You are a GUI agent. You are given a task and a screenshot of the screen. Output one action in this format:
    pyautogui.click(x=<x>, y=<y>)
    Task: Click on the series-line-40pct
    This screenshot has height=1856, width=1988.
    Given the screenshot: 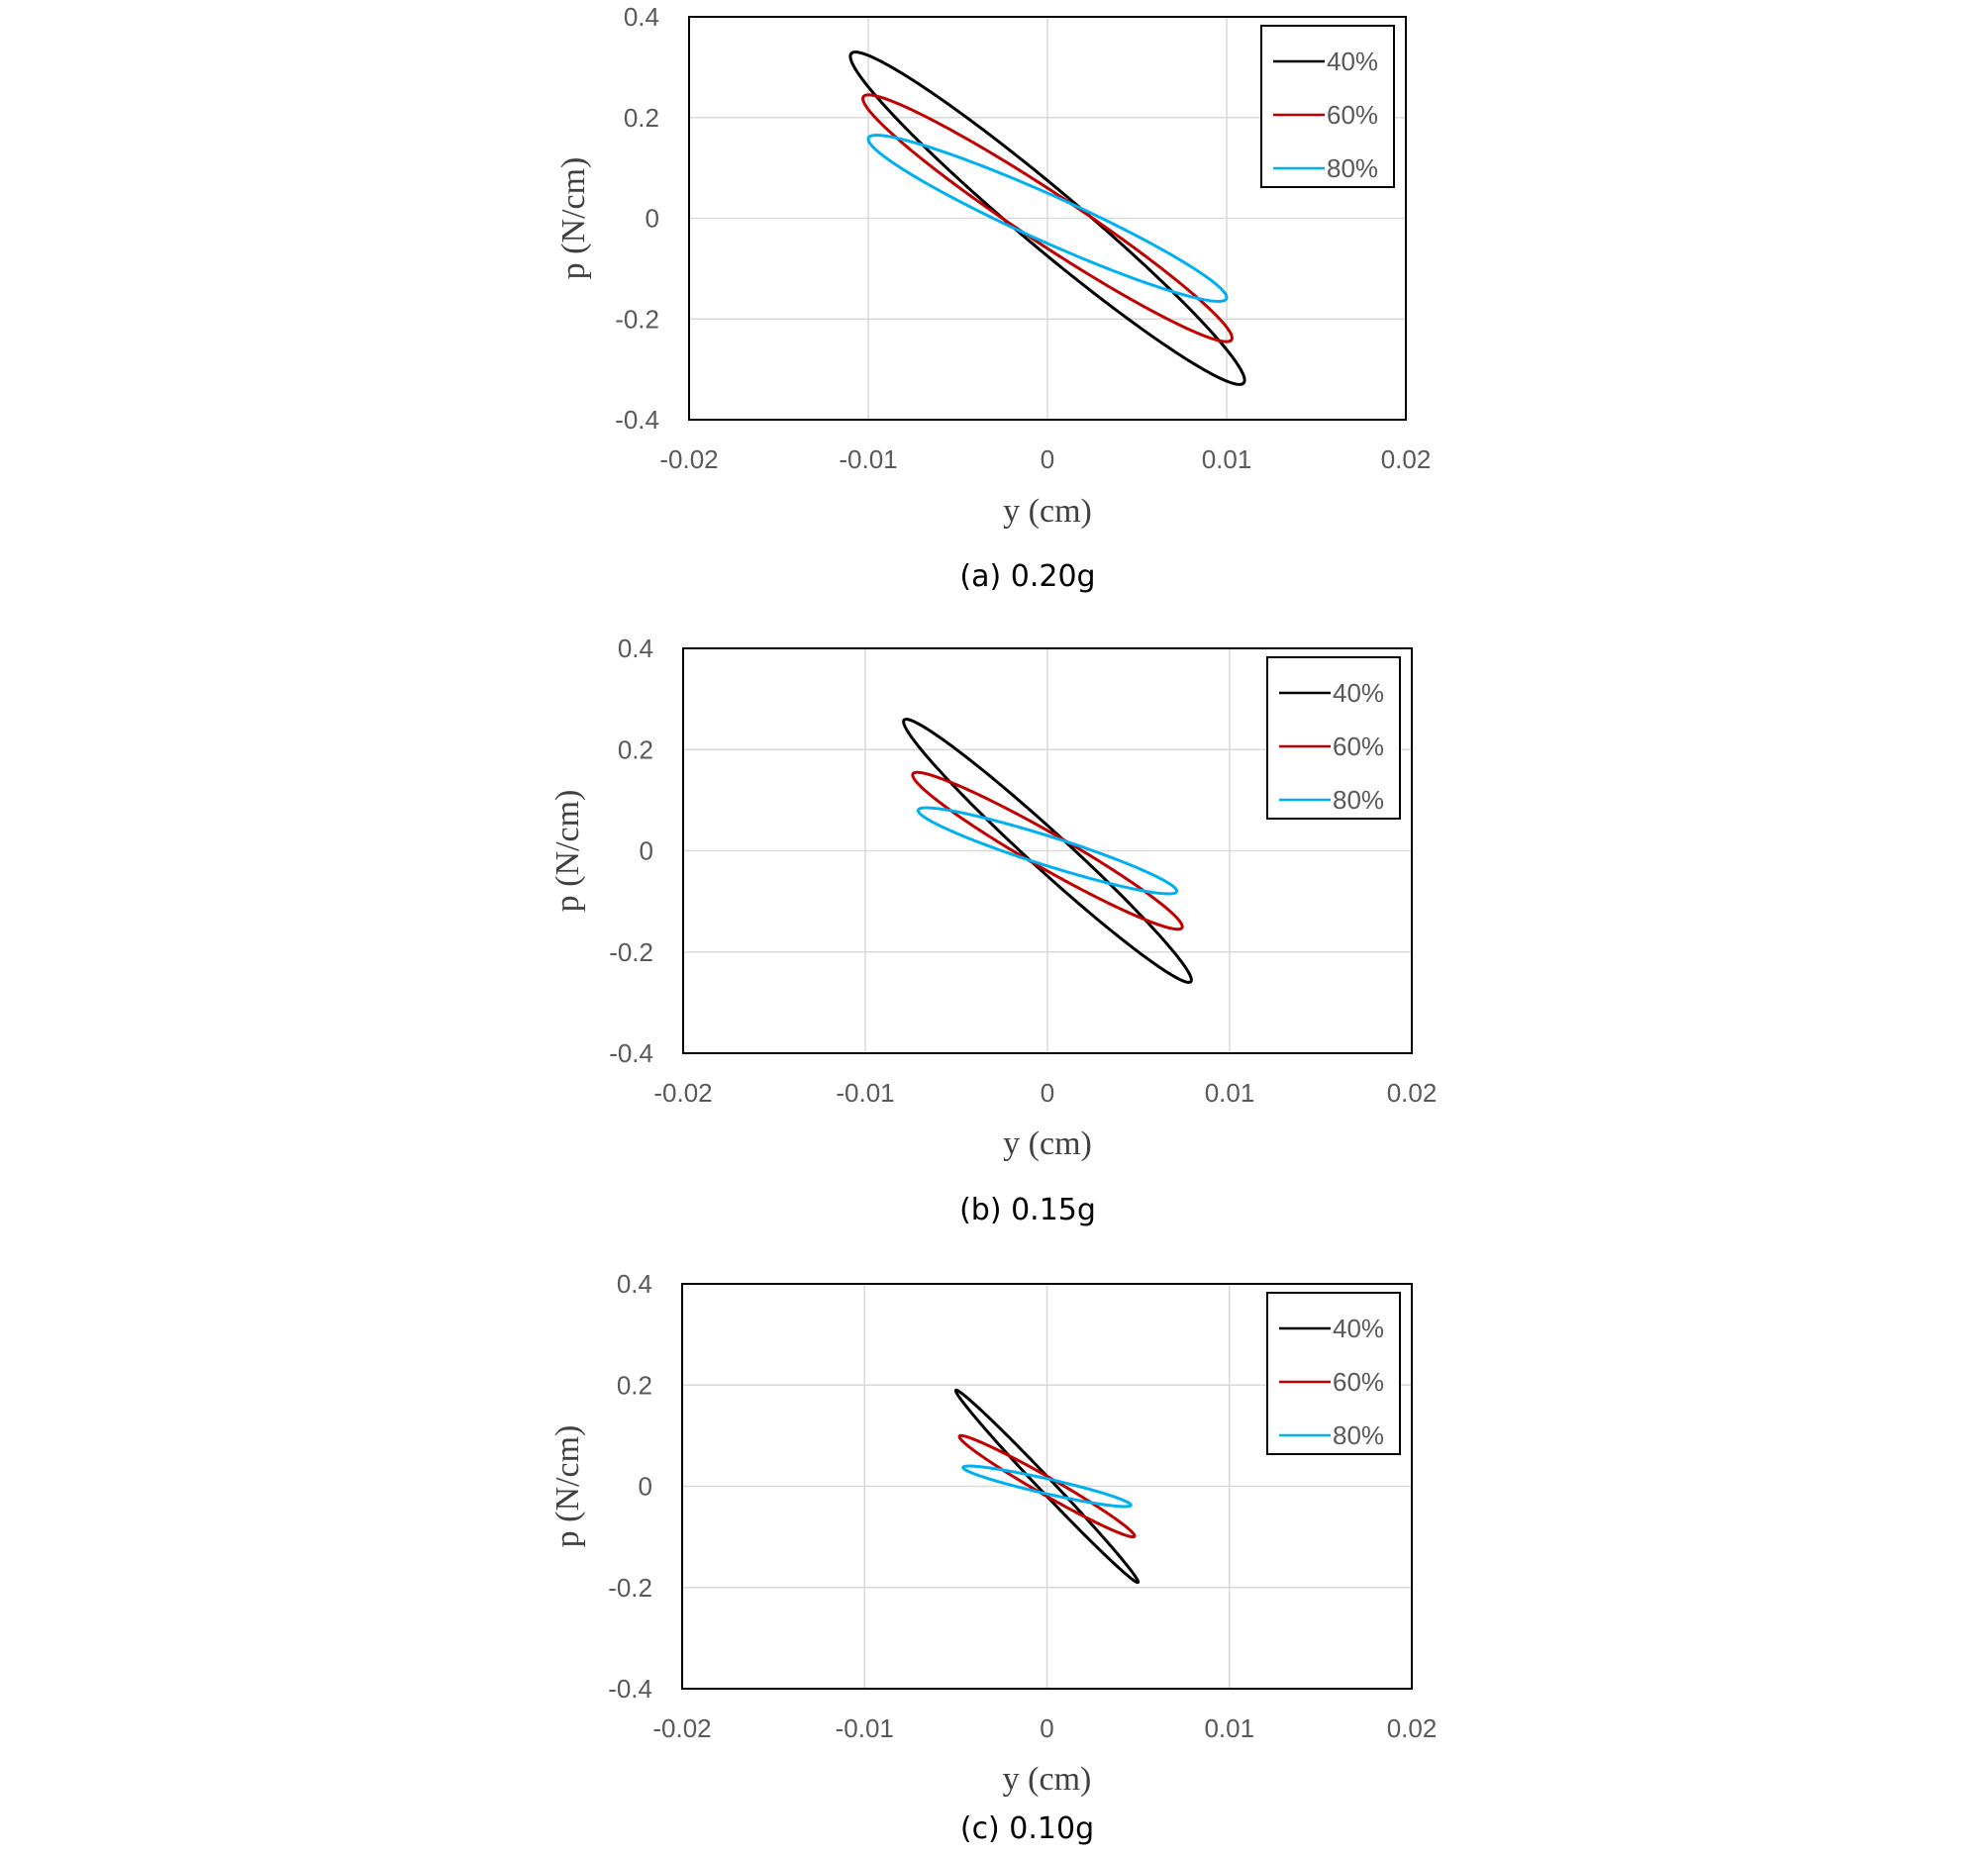 What is the action you would take?
    pyautogui.click(x=1047, y=851)
    